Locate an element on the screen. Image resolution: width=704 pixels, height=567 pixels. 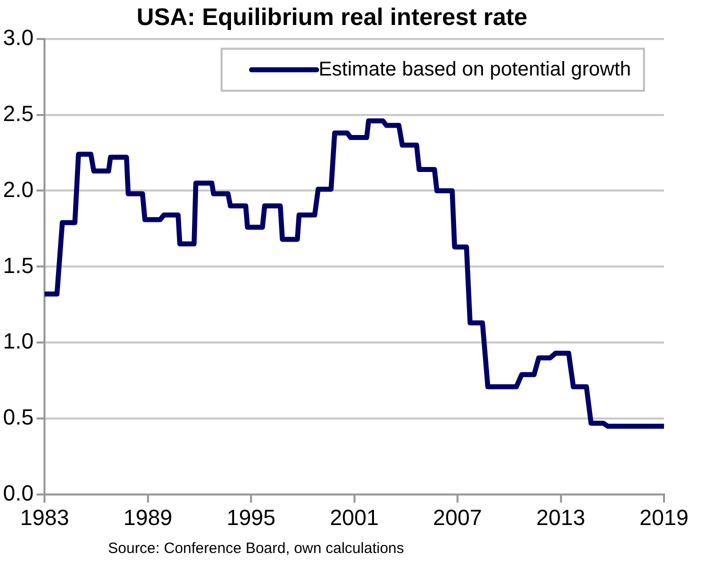
x-tick-label: 2013 is located at coordinates (561, 517).